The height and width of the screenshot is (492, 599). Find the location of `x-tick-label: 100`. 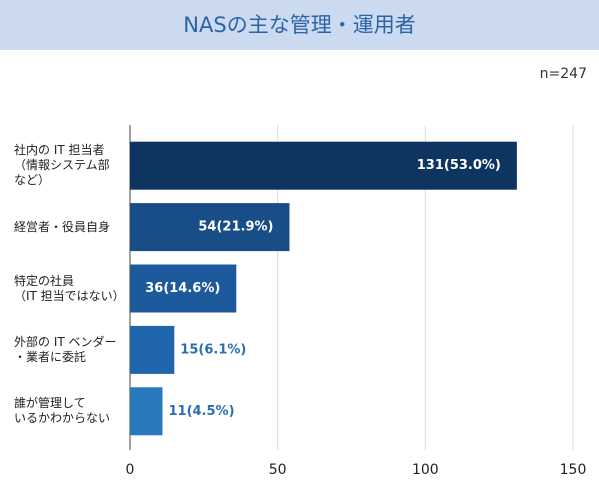

x-tick-label: 100 is located at coordinates (425, 470).